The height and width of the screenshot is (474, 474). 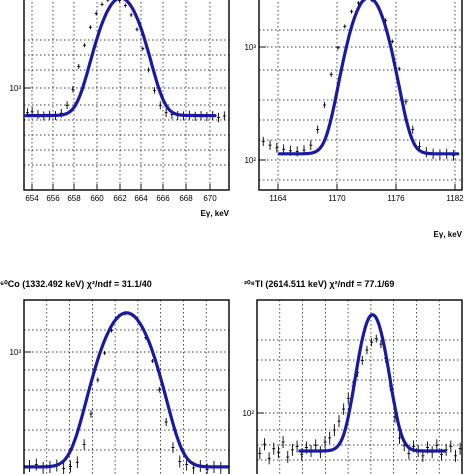 I want to click on x-tick-label: 1182, so click(x=455, y=198).